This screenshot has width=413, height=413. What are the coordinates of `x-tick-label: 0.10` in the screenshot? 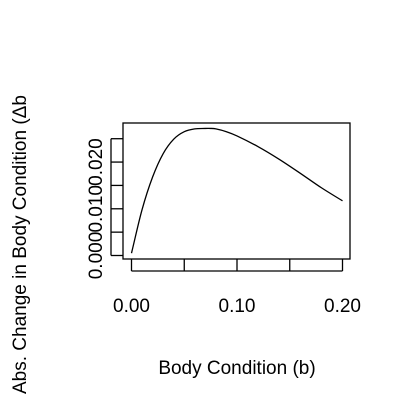 It's located at (237, 306).